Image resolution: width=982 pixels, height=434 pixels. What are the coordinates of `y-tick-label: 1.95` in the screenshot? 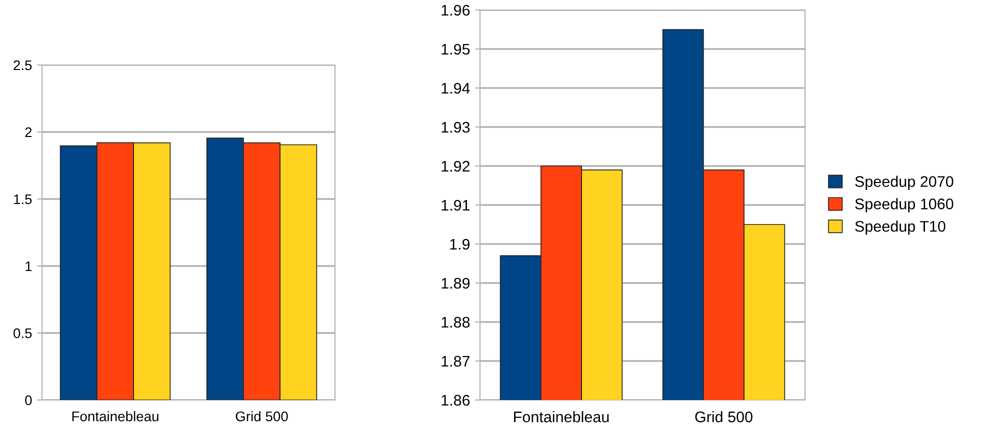 It's located at (456, 49).